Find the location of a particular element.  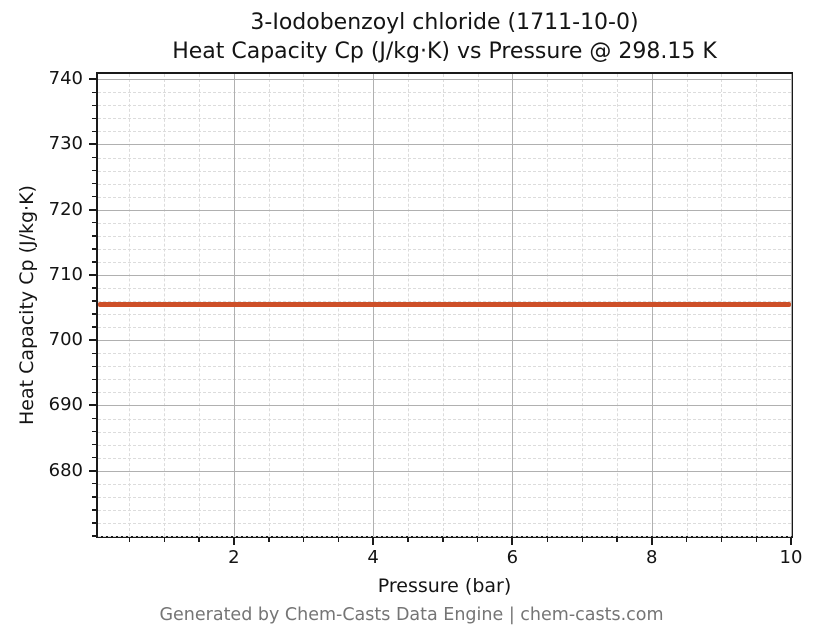

x-axis-label: Pressure (bar) is located at coordinates (444, 586).